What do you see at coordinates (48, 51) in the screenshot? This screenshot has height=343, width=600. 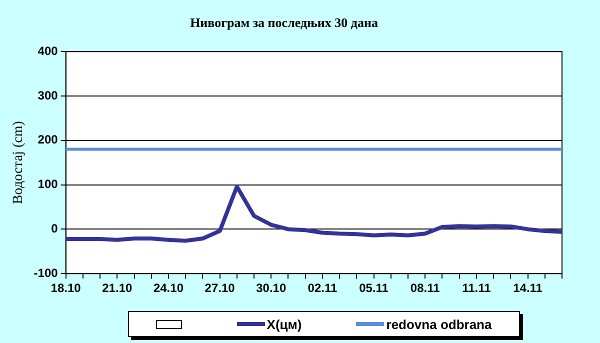 I see `y-tick-label: 400` at bounding box center [48, 51].